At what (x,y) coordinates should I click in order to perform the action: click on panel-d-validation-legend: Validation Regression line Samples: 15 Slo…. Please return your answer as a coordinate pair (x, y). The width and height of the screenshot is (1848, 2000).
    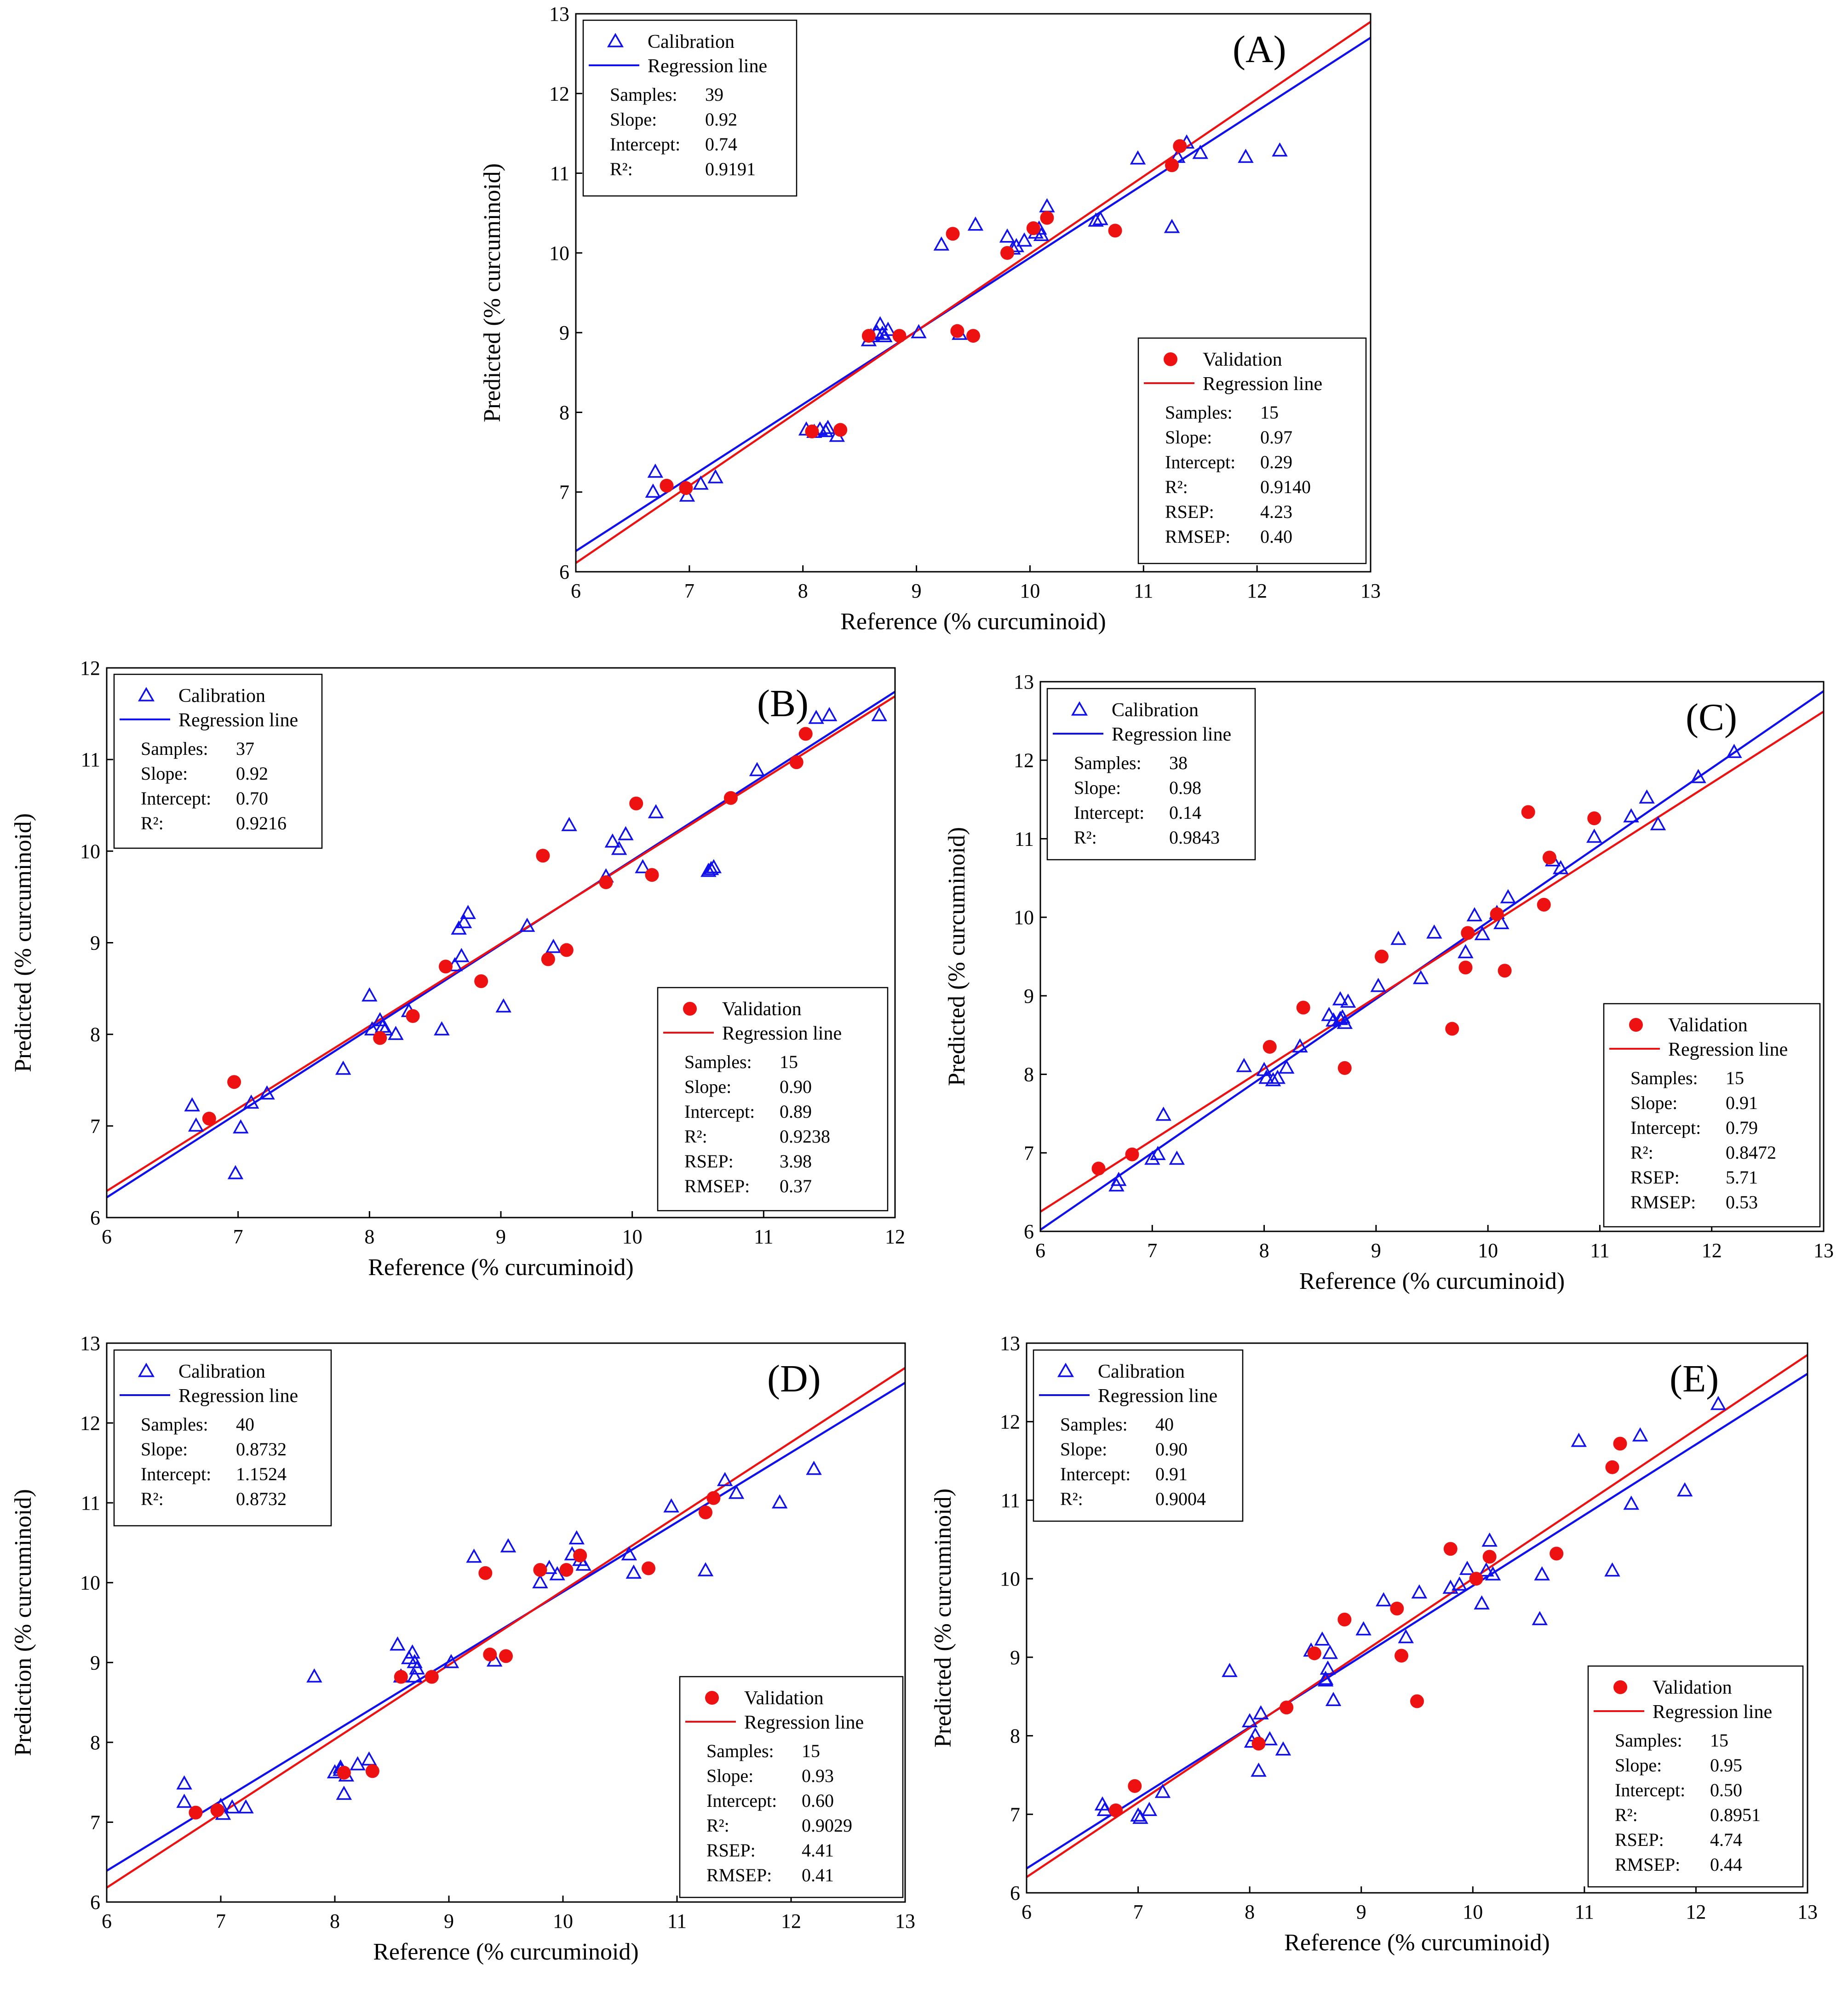
    Looking at the image, I should click on (791, 1787).